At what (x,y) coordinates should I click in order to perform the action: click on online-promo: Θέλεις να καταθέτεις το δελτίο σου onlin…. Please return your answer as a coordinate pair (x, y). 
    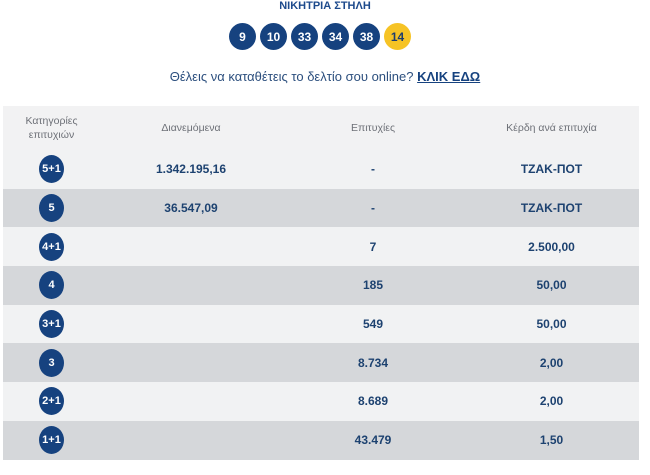
    Looking at the image, I should click on (325, 76).